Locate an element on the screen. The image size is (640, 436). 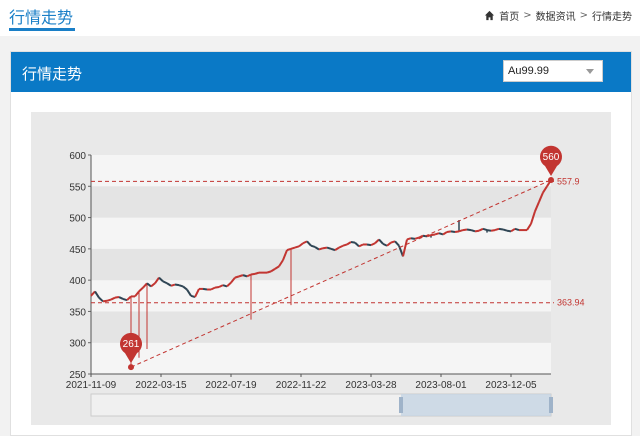
min-marker-pin is located at coordinates (131, 348).